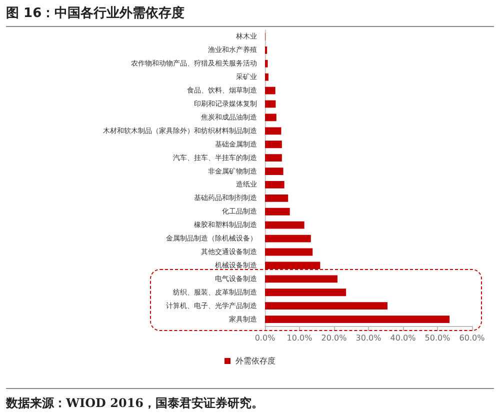 Image resolution: width=500 pixels, height=418 pixels. I want to click on x-tick-label: 50.0%, so click(437, 338).